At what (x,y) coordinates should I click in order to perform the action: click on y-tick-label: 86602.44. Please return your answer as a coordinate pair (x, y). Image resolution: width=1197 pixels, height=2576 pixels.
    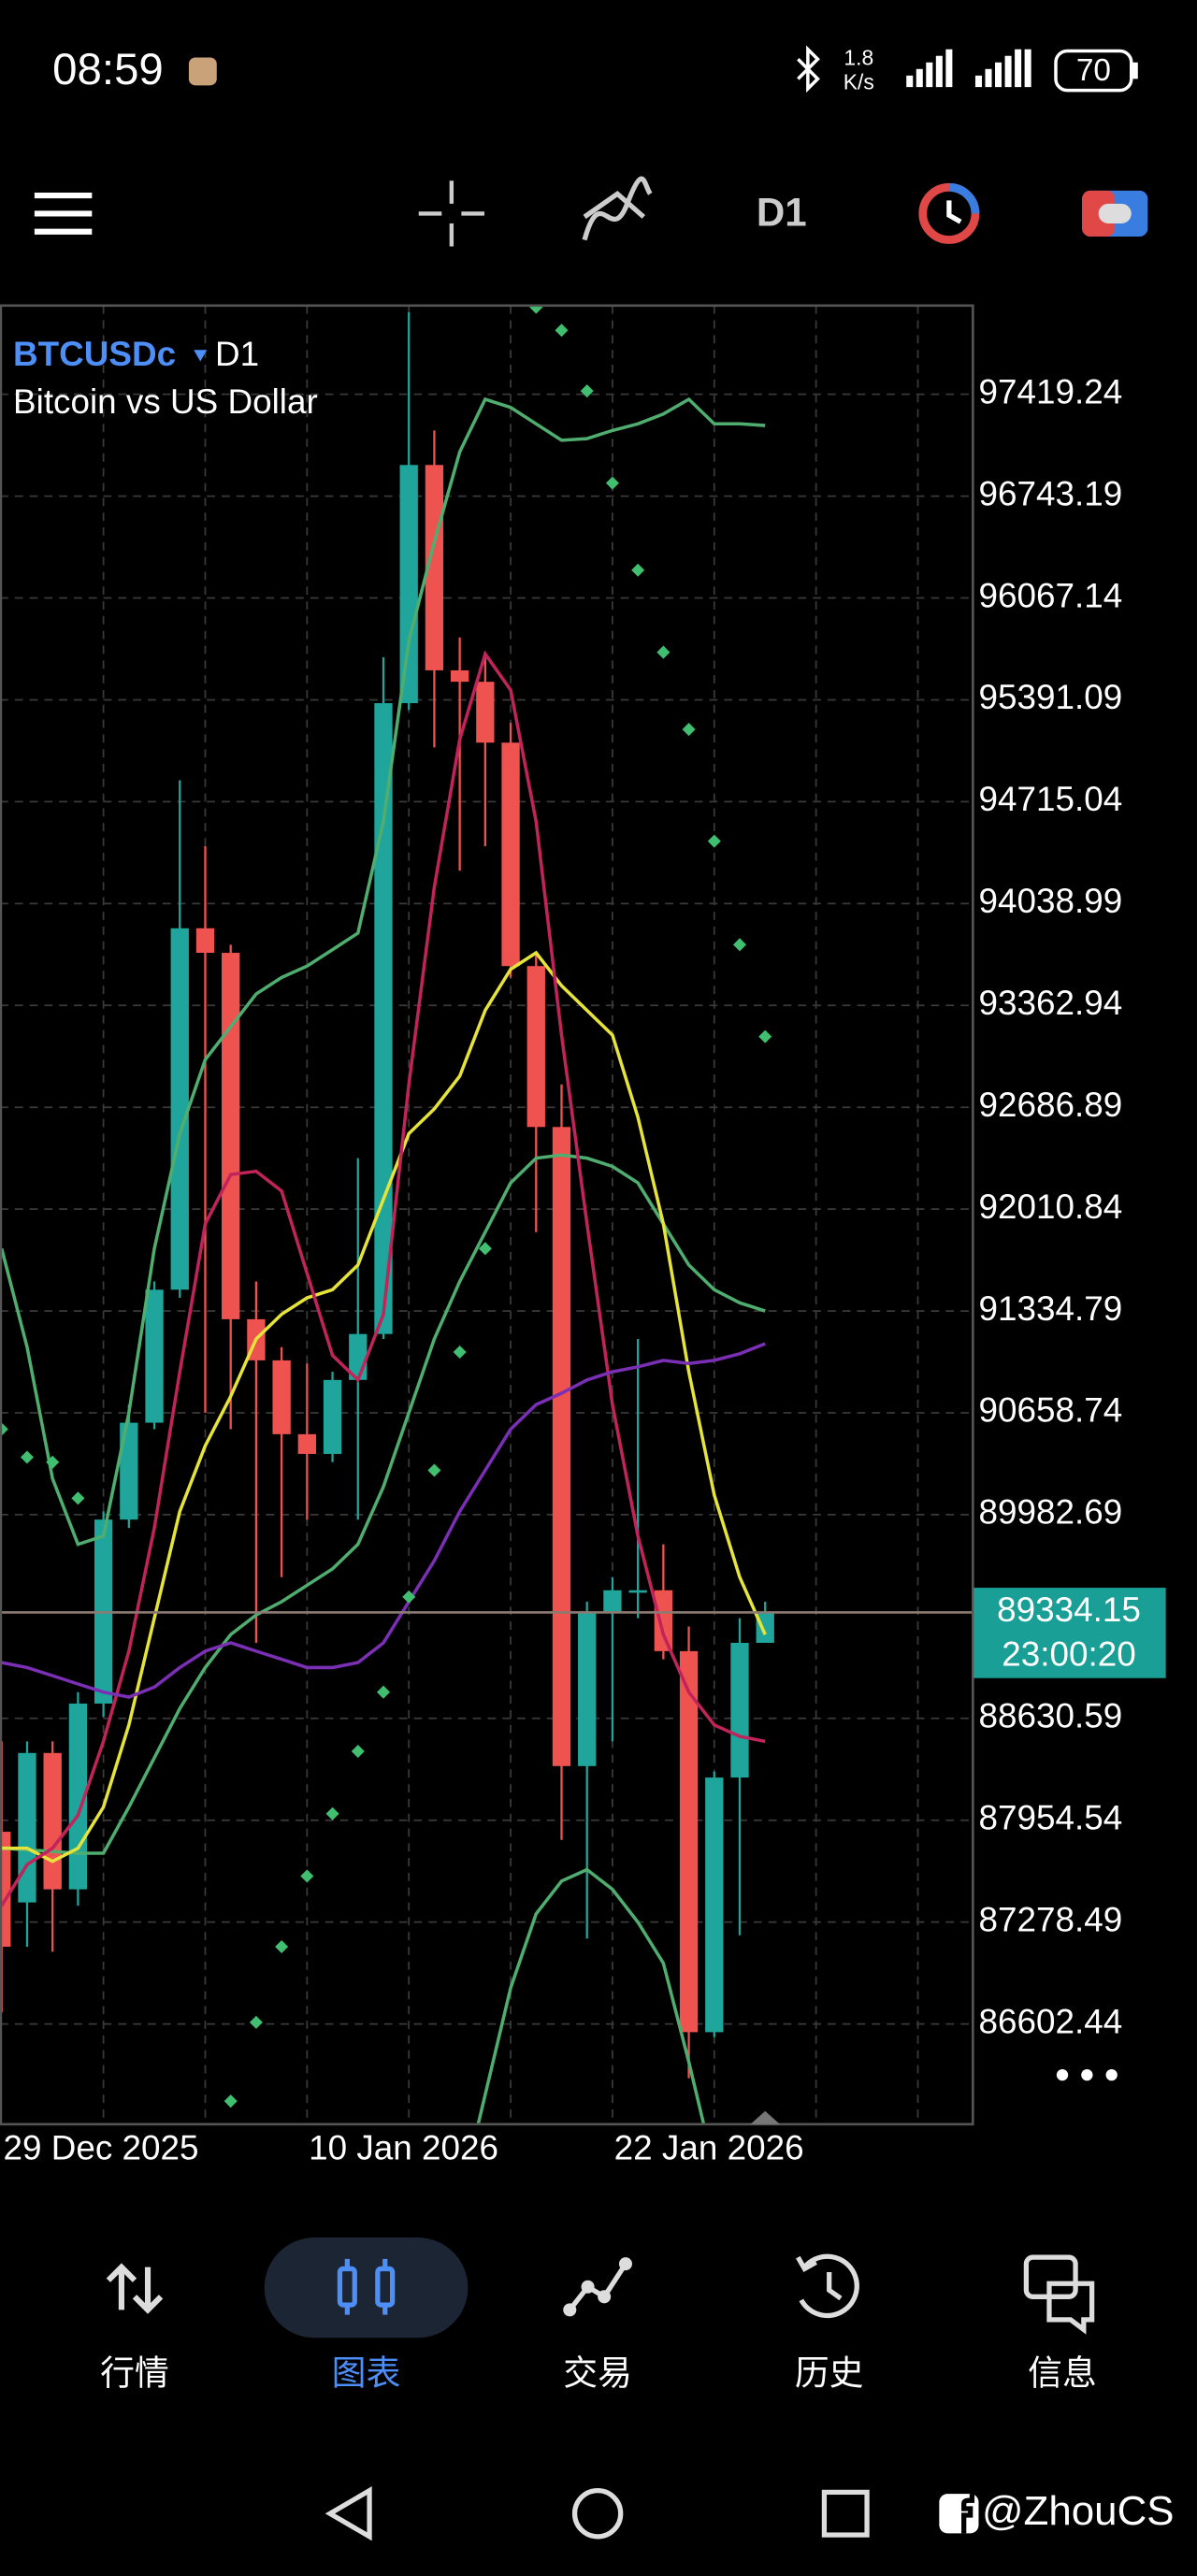
    Looking at the image, I should click on (1050, 2021).